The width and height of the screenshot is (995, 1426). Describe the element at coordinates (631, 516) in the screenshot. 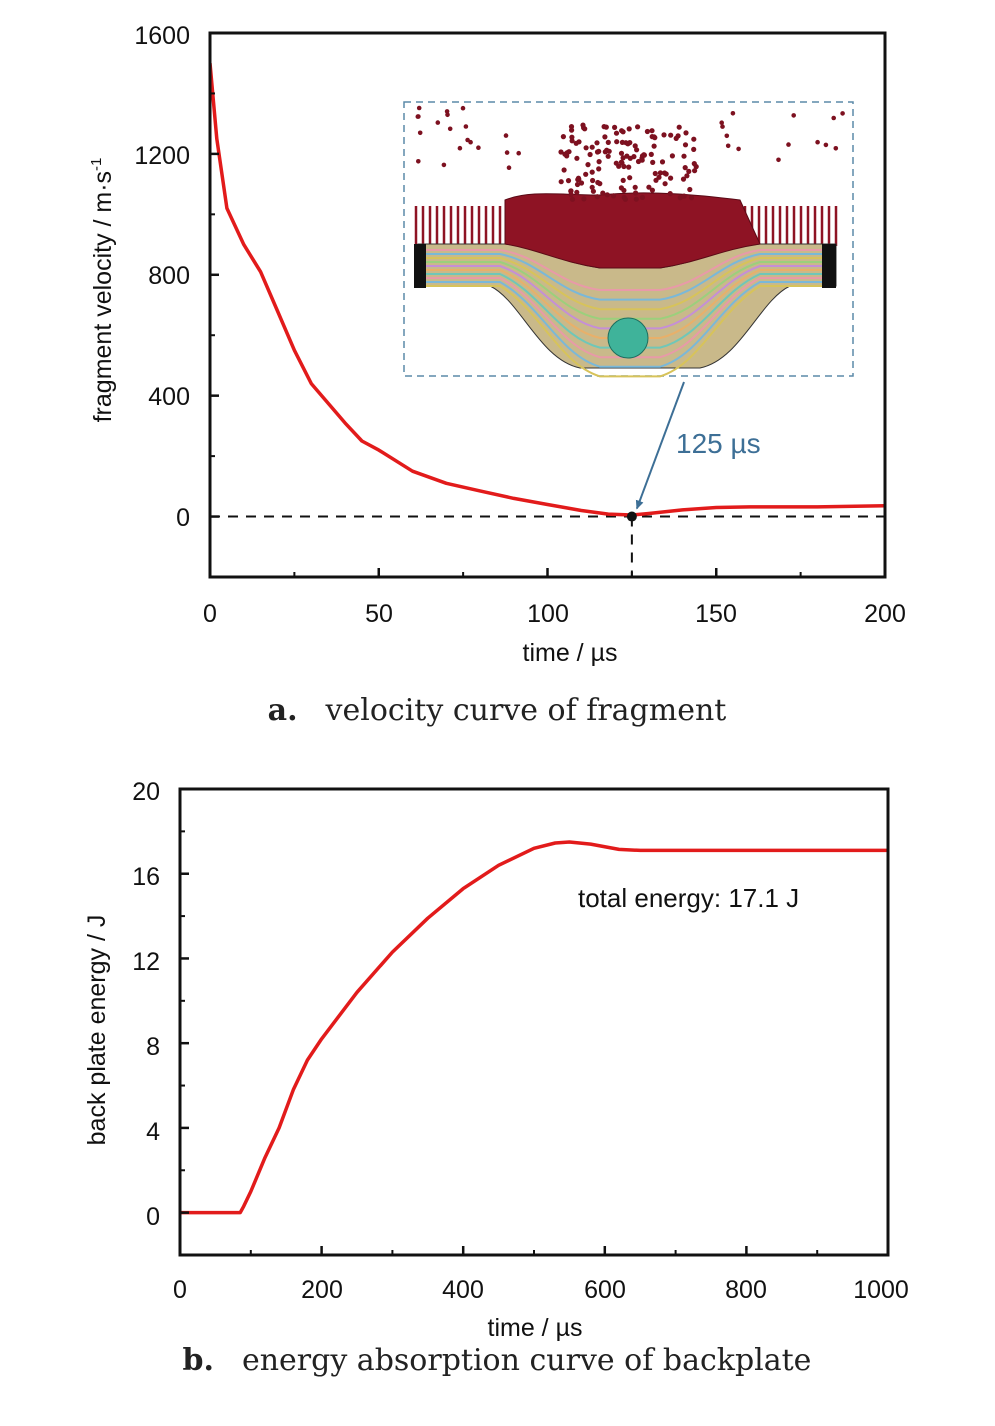

I see `minimum-velocity-point` at that location.